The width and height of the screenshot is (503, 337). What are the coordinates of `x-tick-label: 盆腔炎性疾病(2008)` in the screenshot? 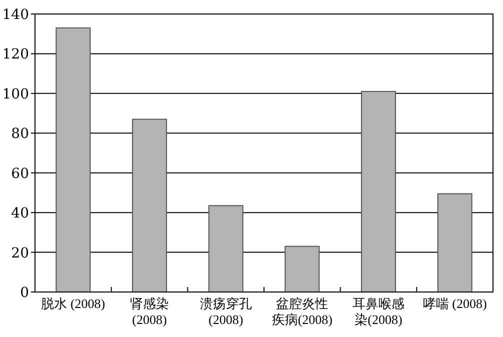 It's located at (302, 312).